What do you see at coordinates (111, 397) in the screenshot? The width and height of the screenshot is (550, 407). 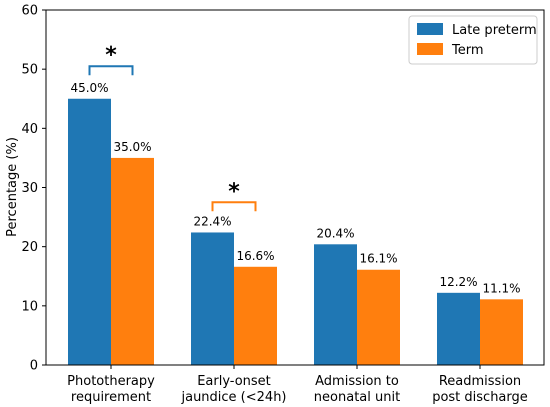 I see `x-tick-label-line: requirement` at bounding box center [111, 397].